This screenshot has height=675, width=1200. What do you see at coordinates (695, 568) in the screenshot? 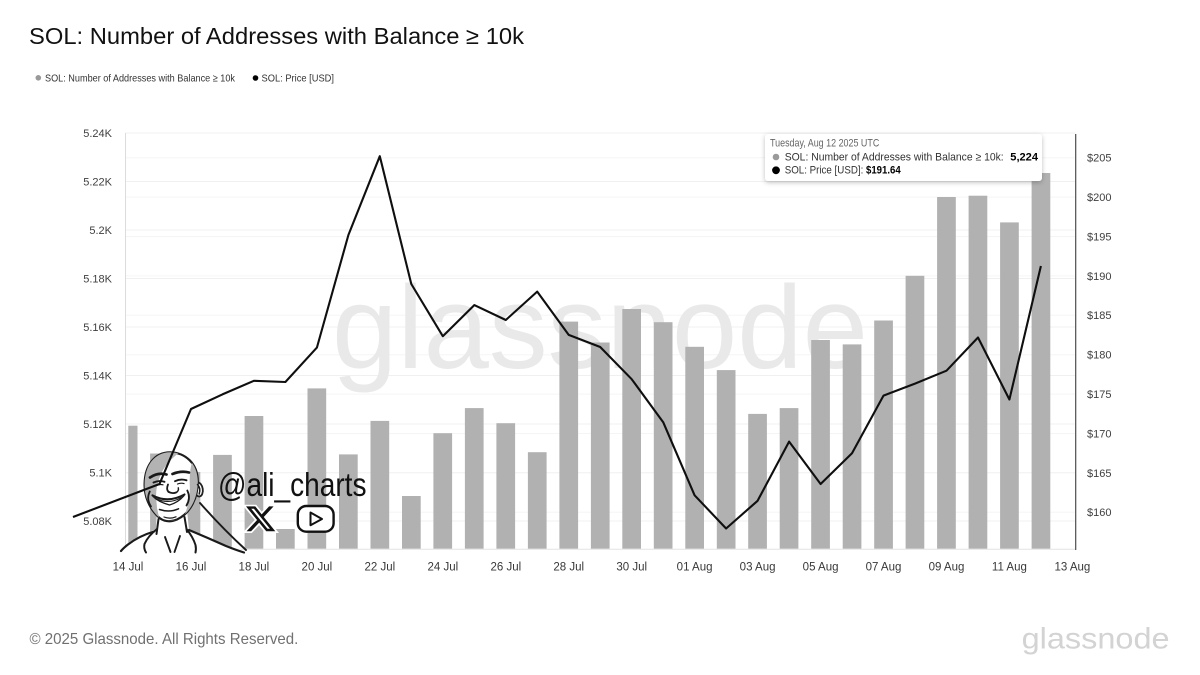
I see `svg-text: 01 Aug` at bounding box center [695, 568].